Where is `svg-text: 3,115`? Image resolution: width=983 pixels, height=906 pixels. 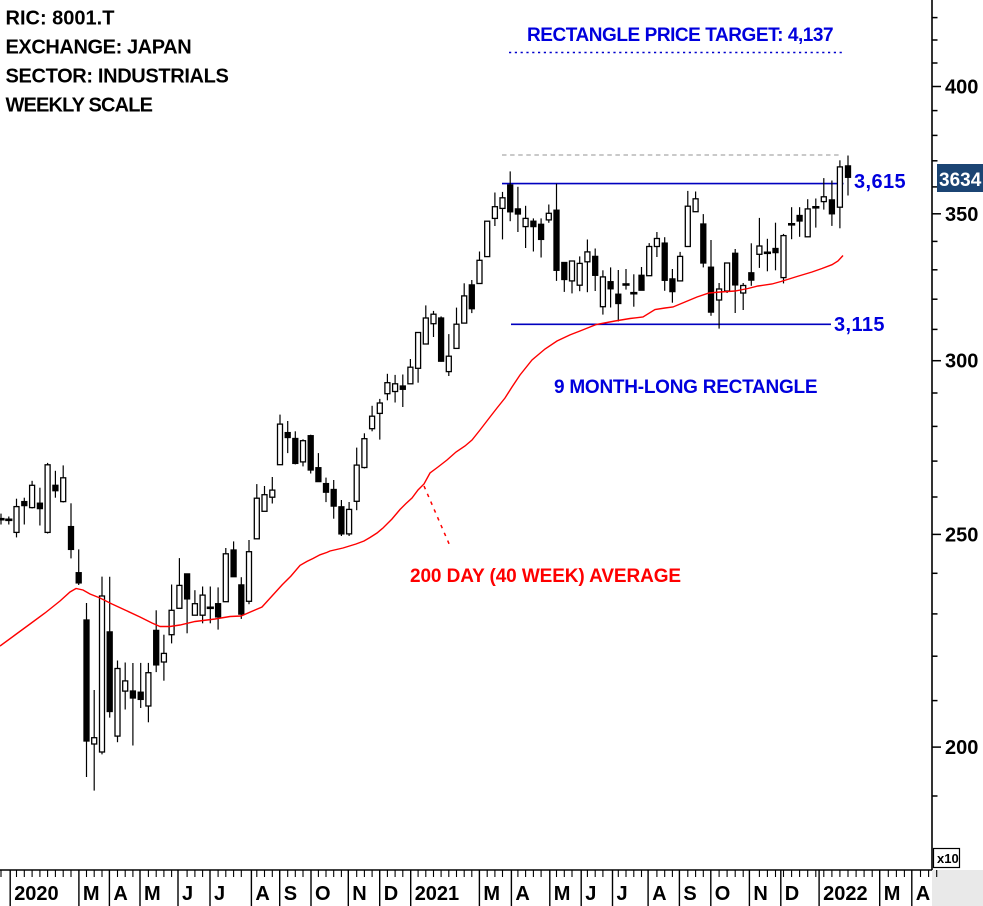
svg-text: 3,115 is located at coordinates (859, 325).